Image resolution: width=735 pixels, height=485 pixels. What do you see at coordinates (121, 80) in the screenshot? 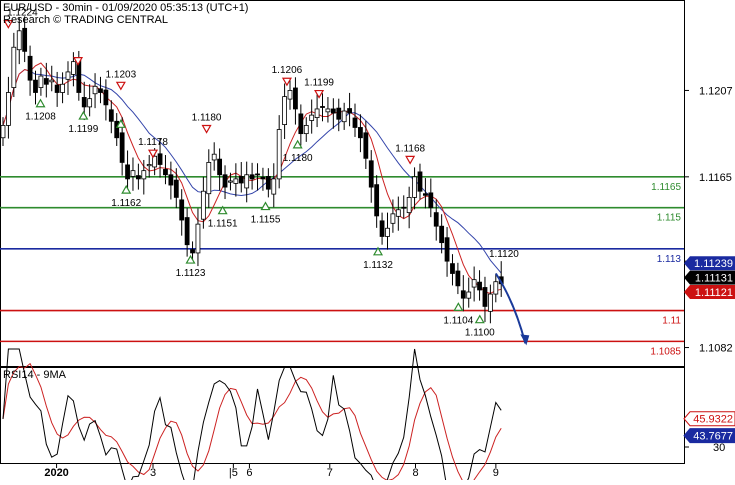
I see `swing-high-marker-4: 1.1203` at bounding box center [121, 80].